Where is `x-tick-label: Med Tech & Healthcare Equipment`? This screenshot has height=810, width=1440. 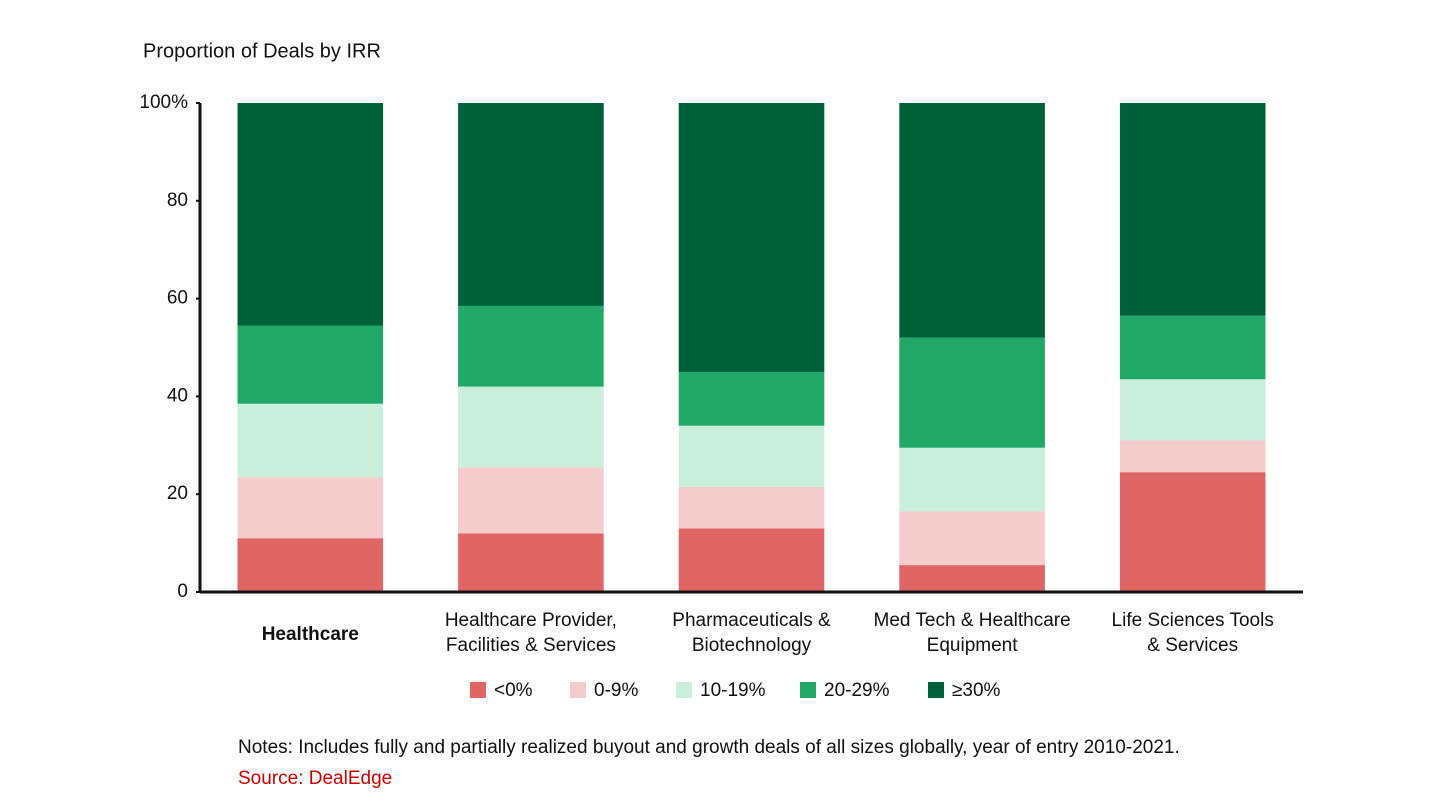
x-tick-label: Med Tech & Healthcare Equipment is located at coordinates (972, 633).